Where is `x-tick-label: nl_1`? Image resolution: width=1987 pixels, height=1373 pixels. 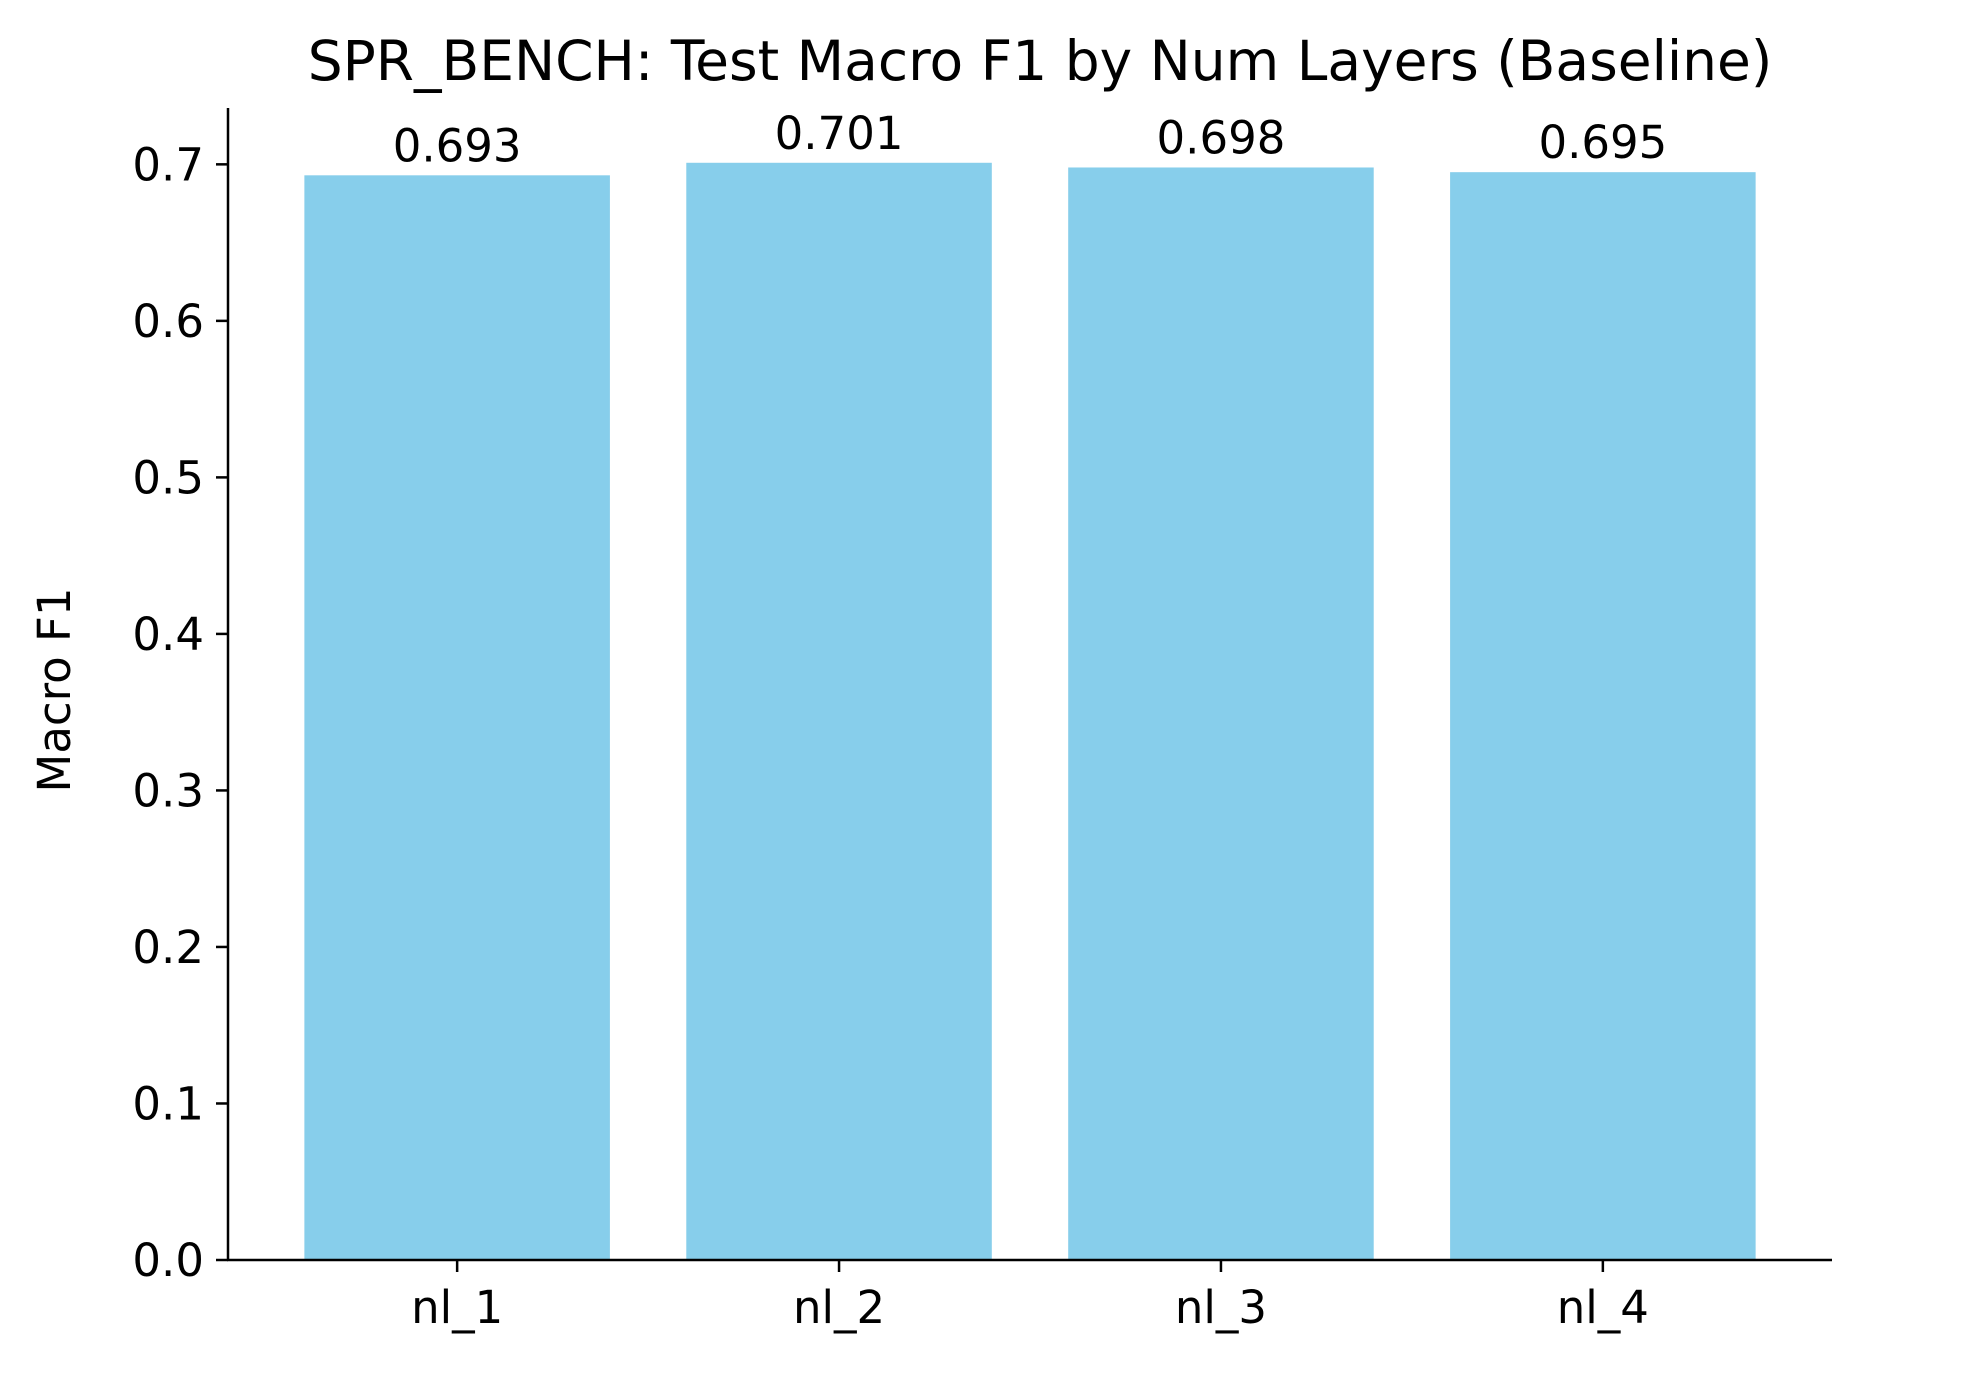 x-tick-label: nl_1 is located at coordinates (457, 1307).